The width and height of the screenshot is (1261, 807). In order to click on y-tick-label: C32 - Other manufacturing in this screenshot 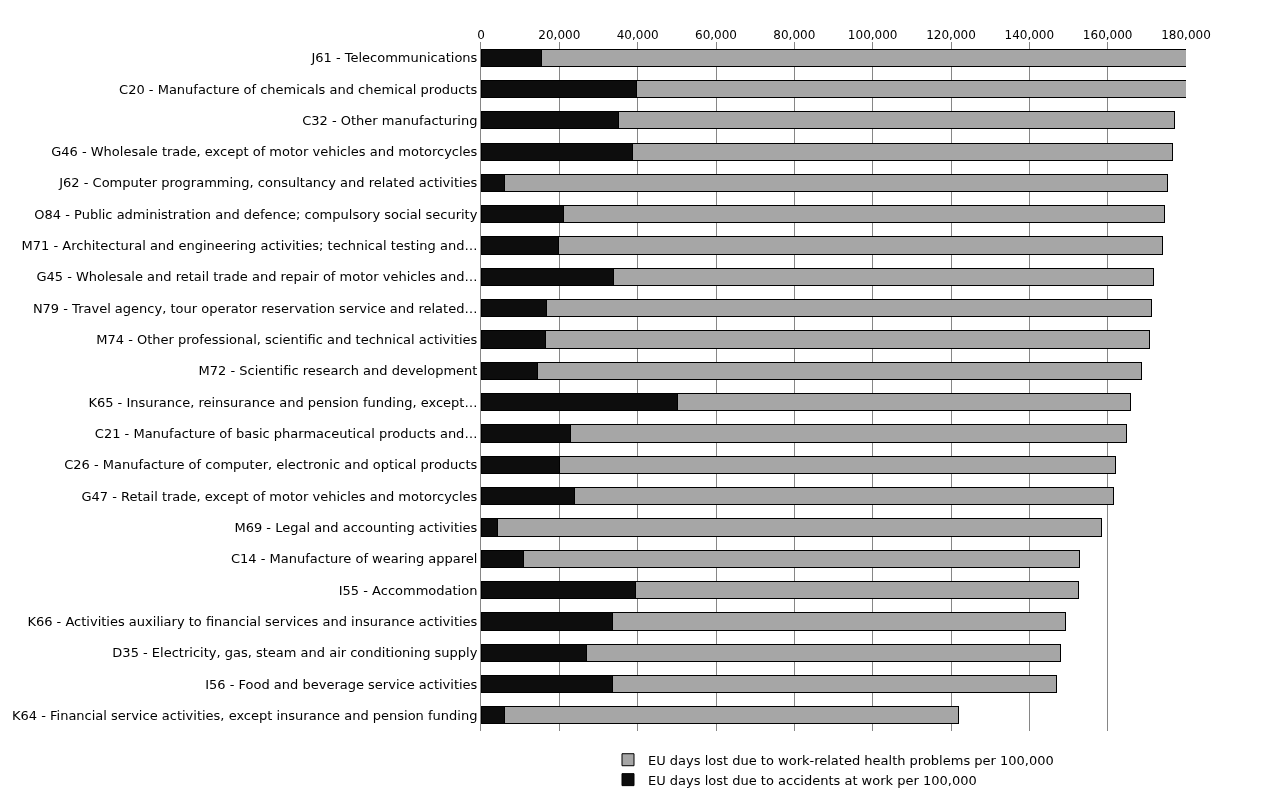, I will do `click(390, 120)`.